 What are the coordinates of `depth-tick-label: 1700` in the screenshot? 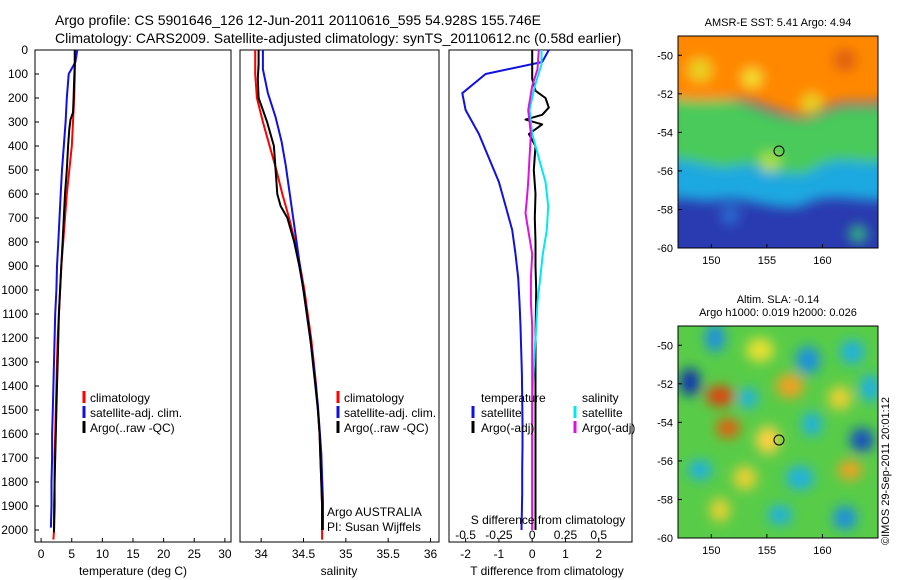 It's located at (14, 458).